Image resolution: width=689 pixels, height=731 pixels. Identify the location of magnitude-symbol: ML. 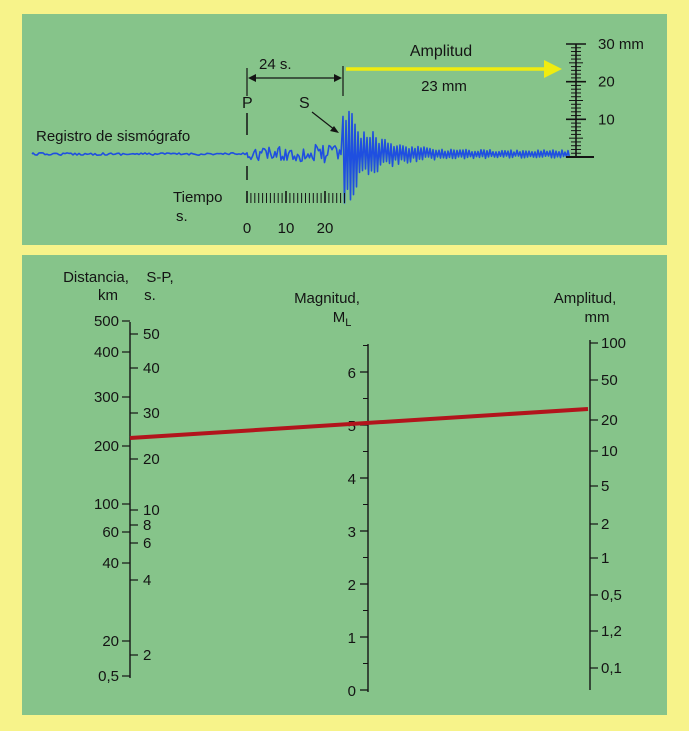
(342, 319).